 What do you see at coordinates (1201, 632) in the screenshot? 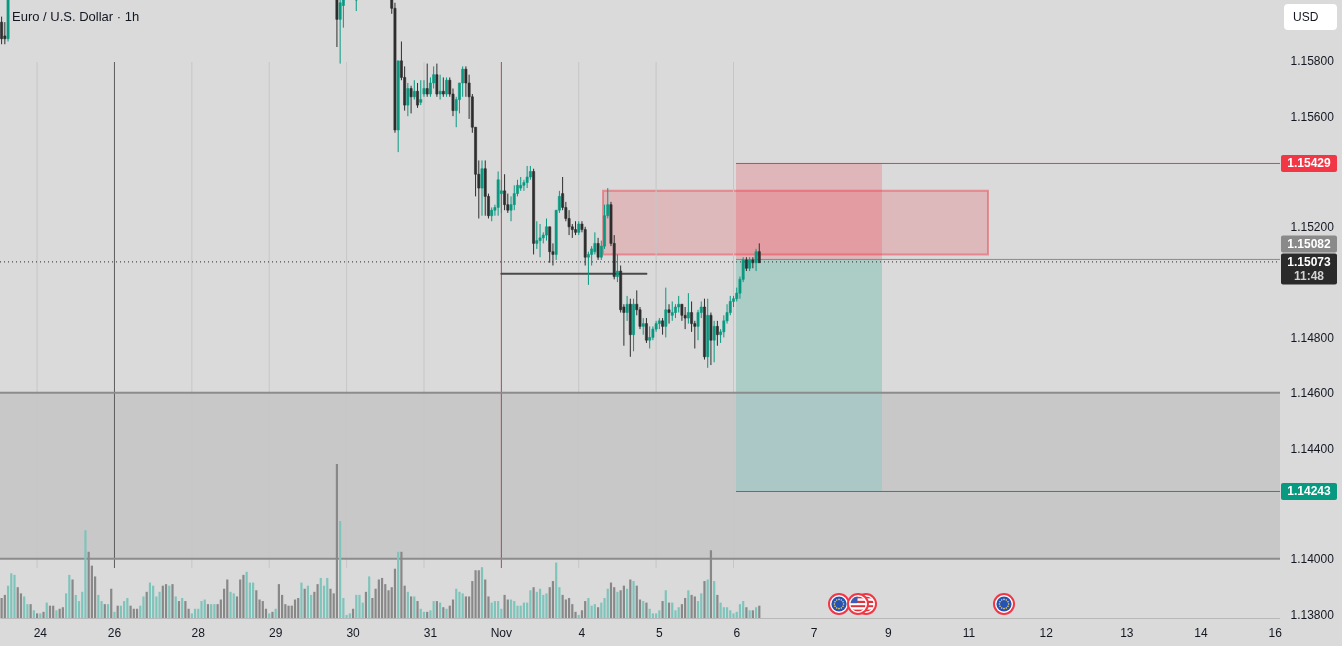
I see `x-tick-label: 14` at bounding box center [1201, 632].